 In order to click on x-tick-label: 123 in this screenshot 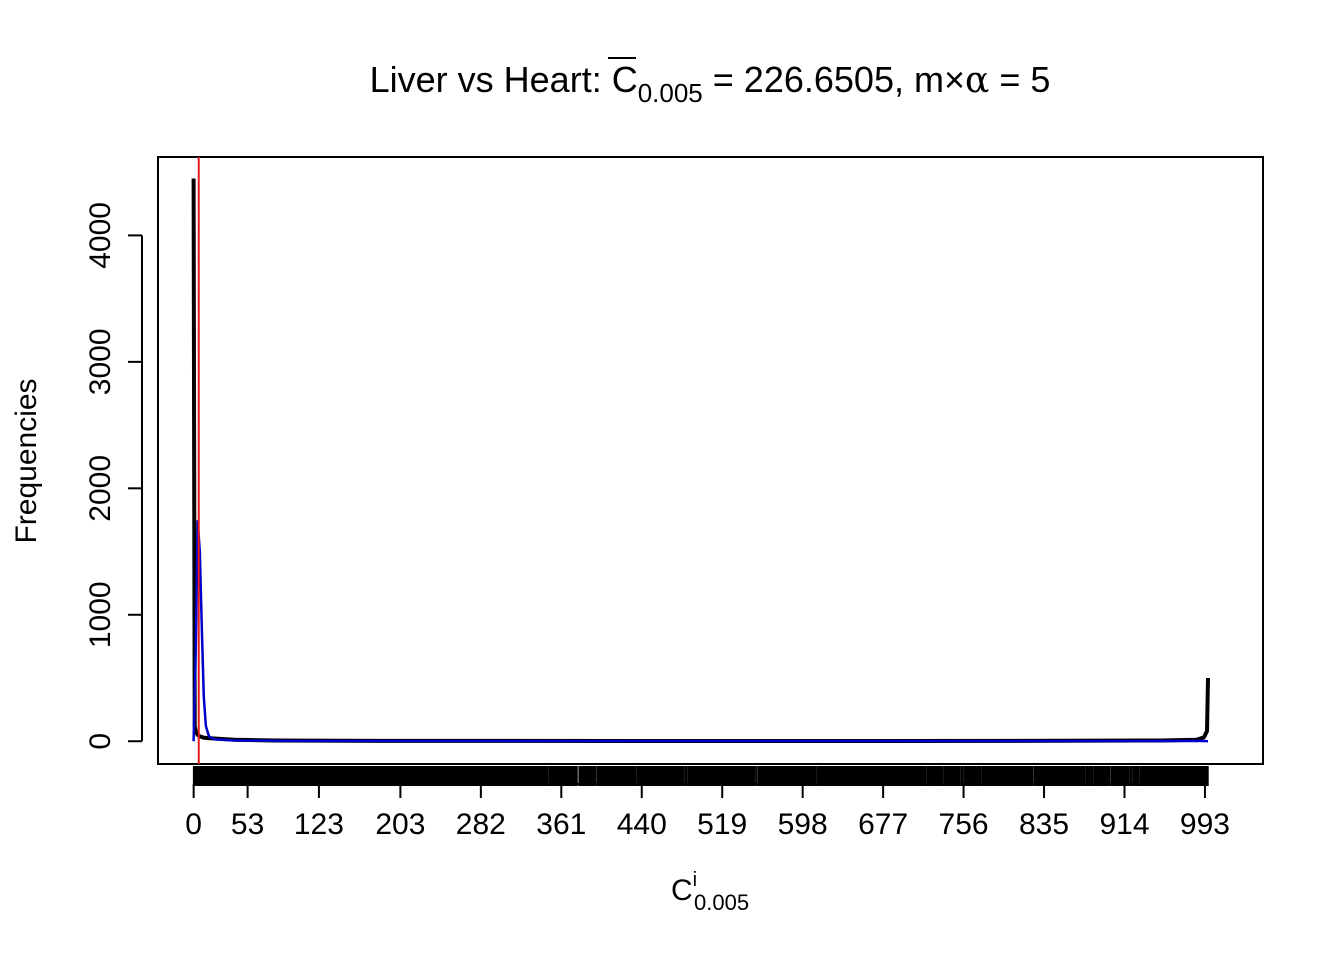, I will do `click(319, 824)`.